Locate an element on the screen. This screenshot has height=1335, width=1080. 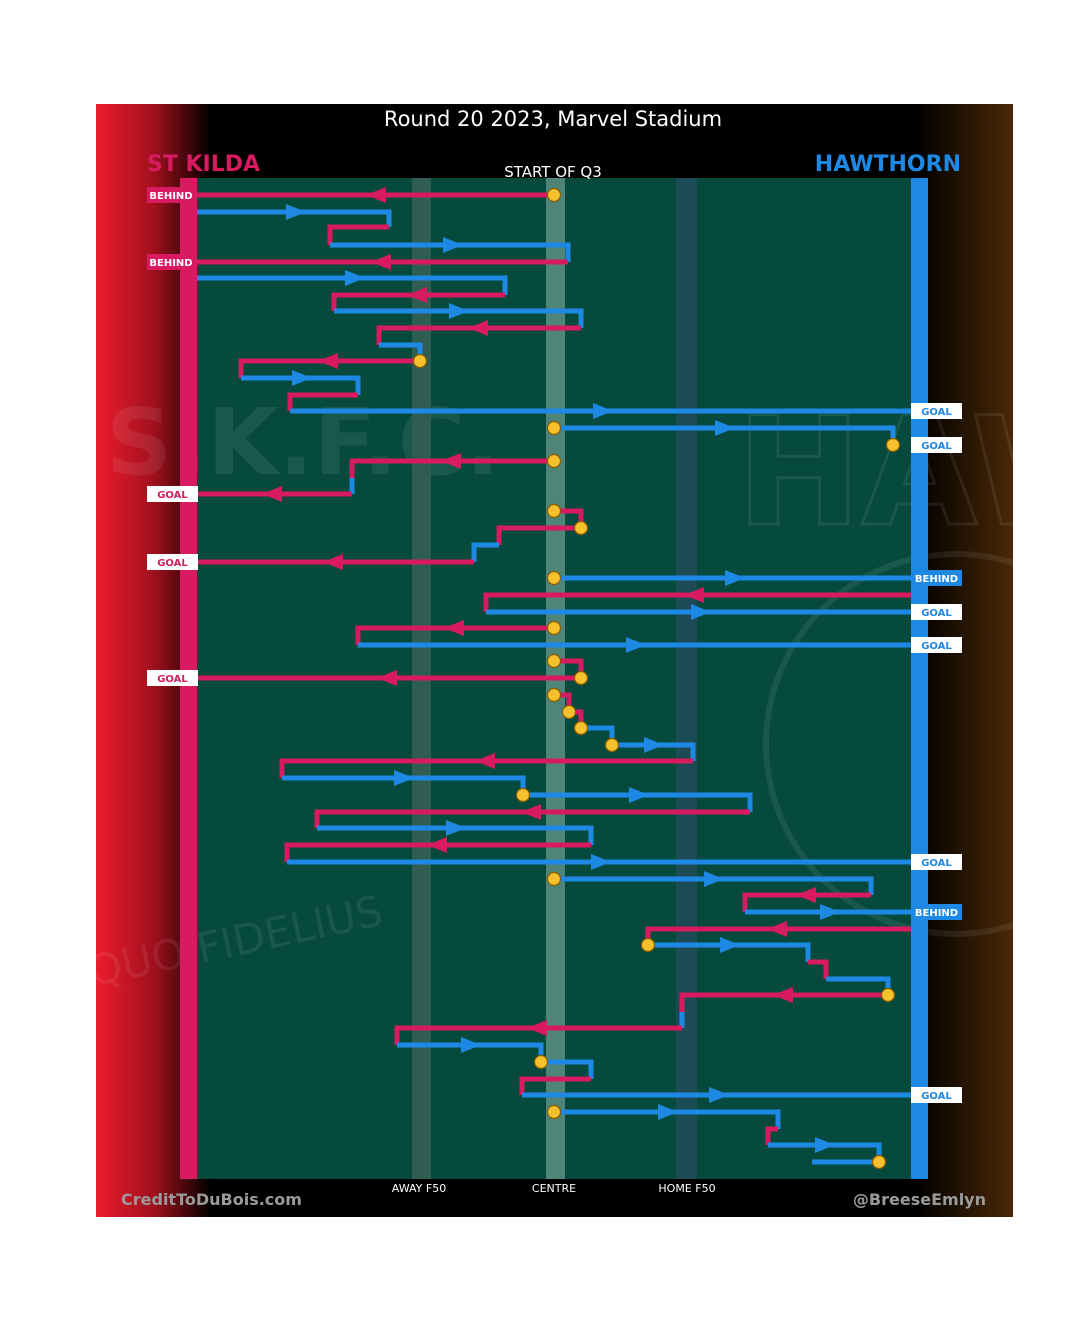
credit-right: @BreeseEmlyn is located at coordinates (919, 1199).